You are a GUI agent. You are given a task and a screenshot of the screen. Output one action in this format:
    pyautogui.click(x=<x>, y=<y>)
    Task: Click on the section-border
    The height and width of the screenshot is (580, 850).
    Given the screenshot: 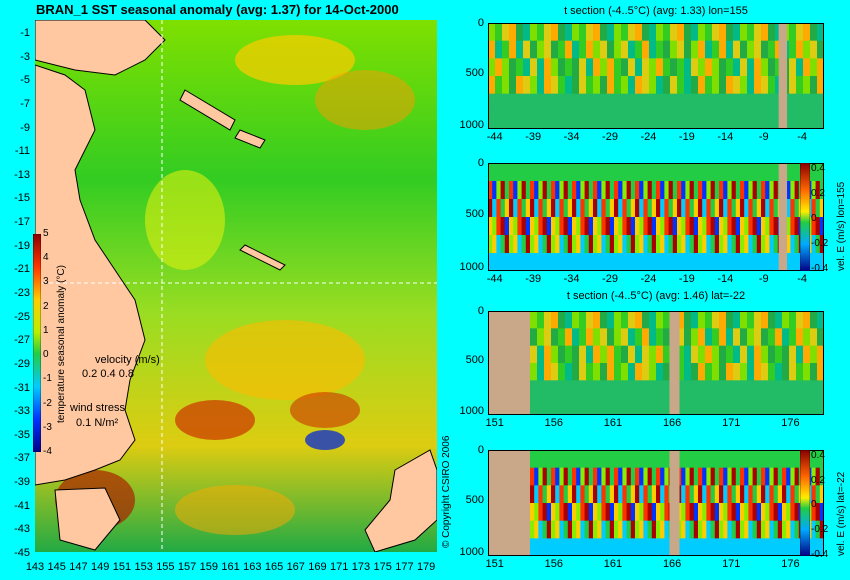 What is the action you would take?
    pyautogui.click(x=656, y=503)
    